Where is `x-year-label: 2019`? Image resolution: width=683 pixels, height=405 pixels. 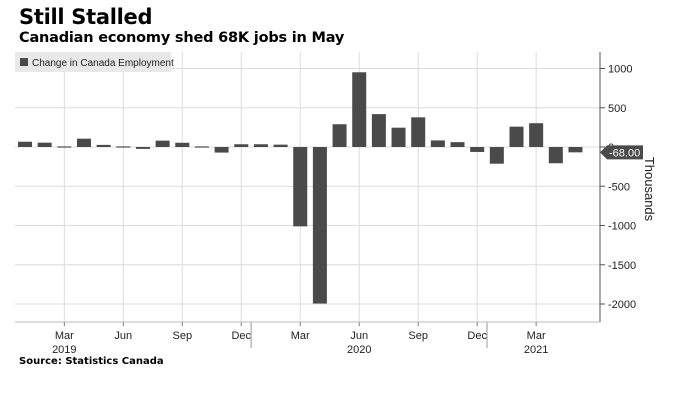
x-year-label: 2019 is located at coordinates (64, 350).